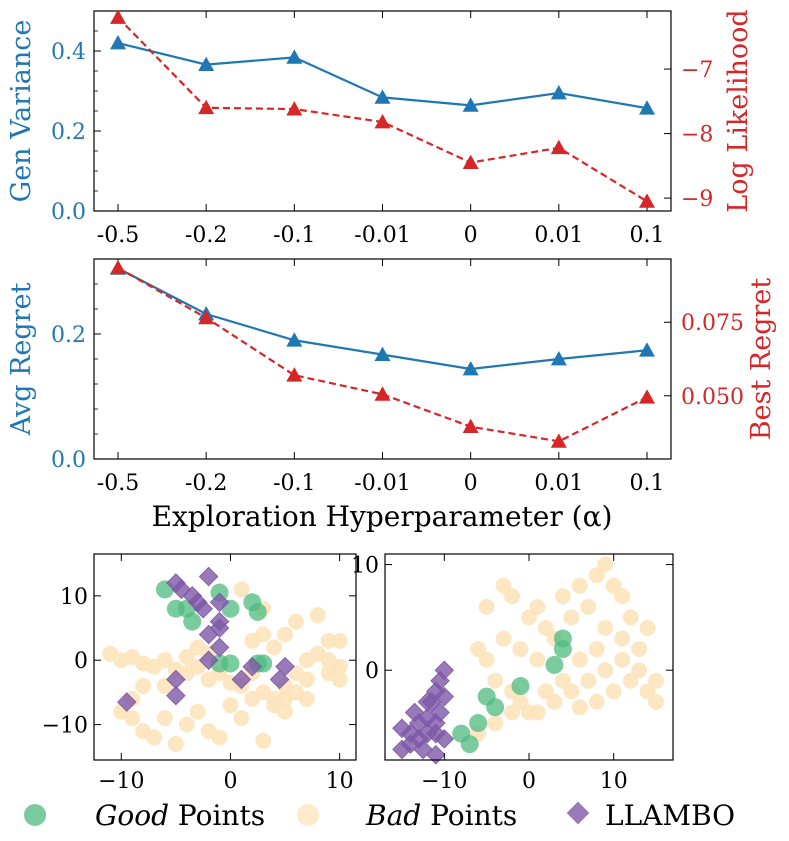  I want to click on x-tick-label: 10, so click(340, 781).